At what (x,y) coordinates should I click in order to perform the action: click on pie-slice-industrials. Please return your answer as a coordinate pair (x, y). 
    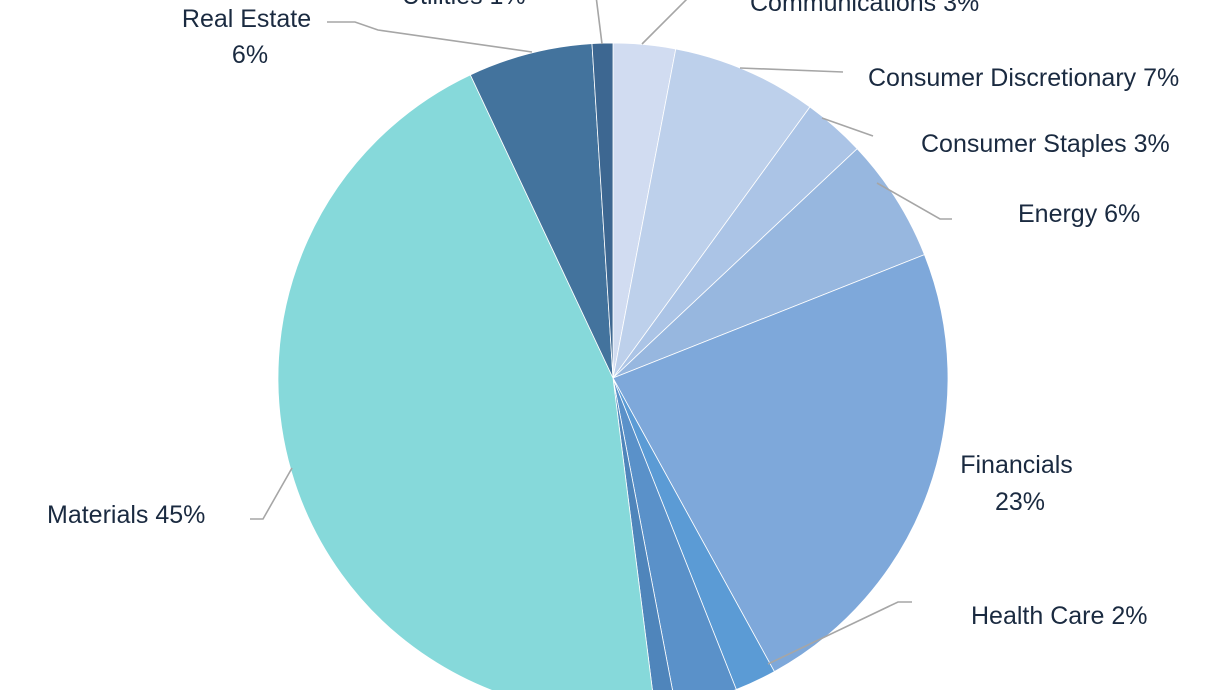
    Looking at the image, I should click on (674, 533).